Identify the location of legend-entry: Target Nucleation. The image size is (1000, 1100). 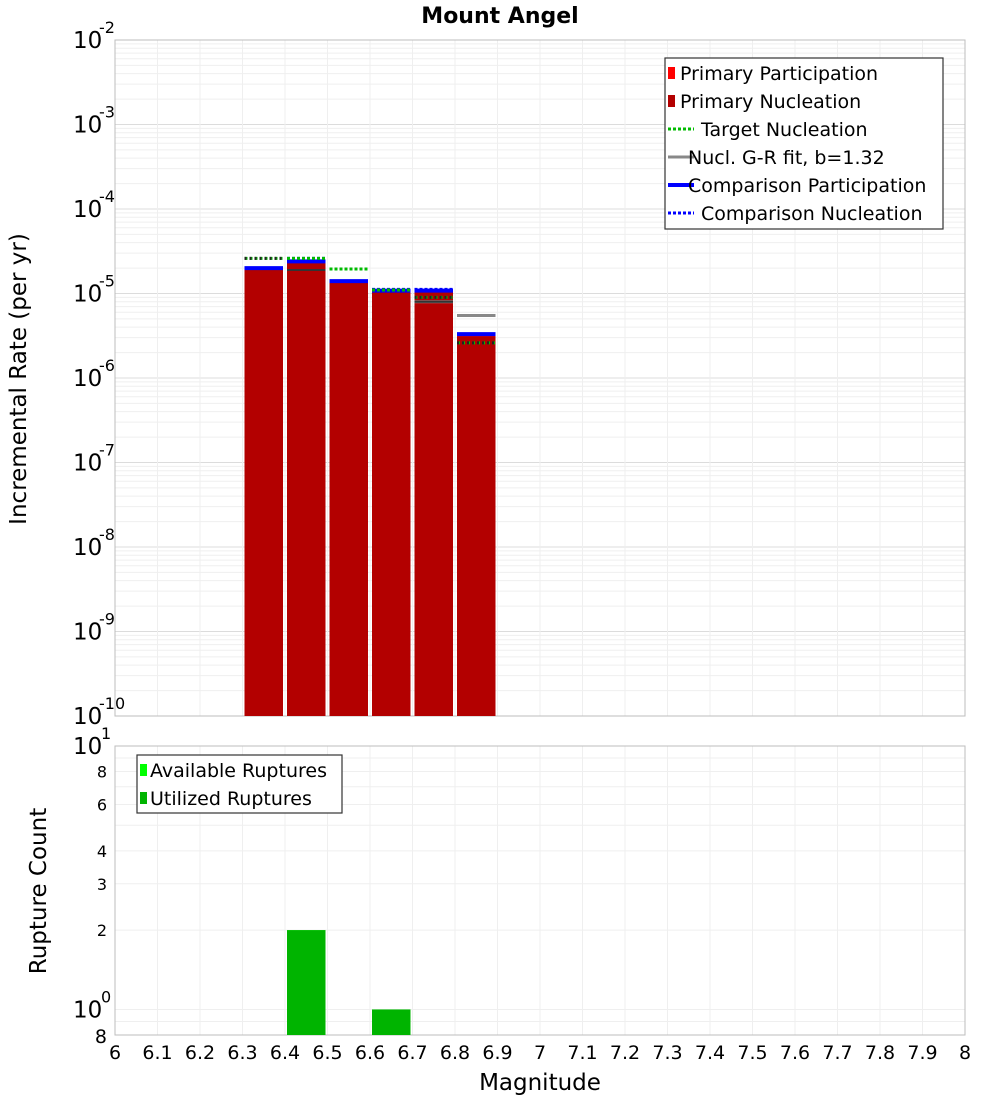
(768, 130).